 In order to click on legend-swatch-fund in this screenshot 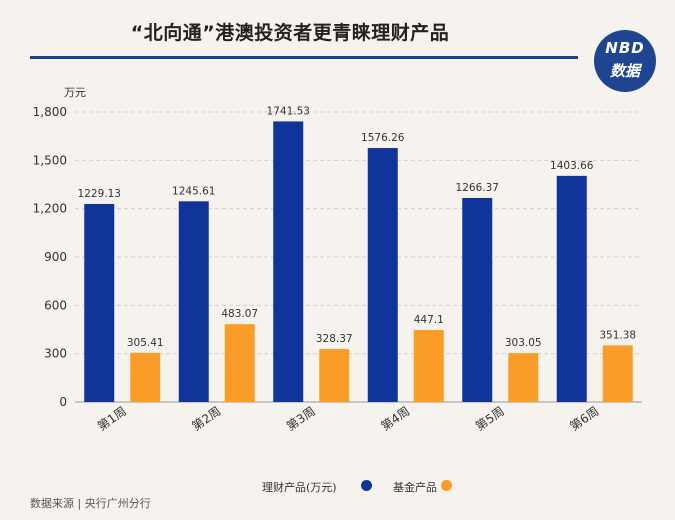, I will do `click(446, 485)`.